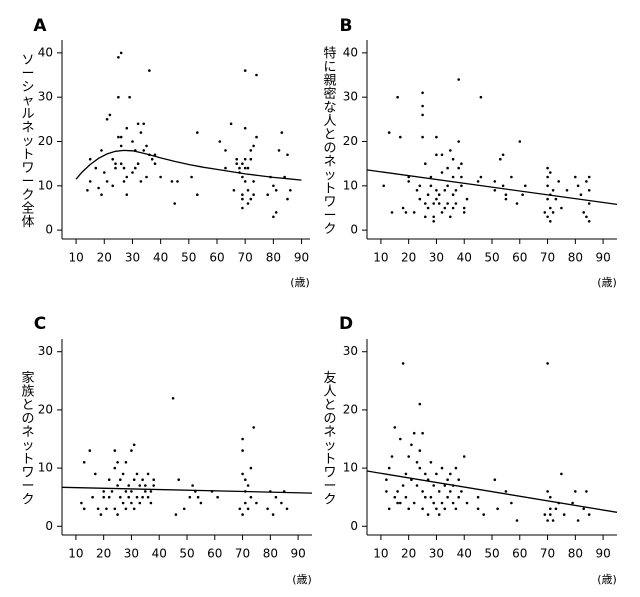 Image resolution: width=640 pixels, height=597 pixels. What do you see at coordinates (27, 87) in the screenshot?
I see `y-axis-label-char: シ` at bounding box center [27, 87].